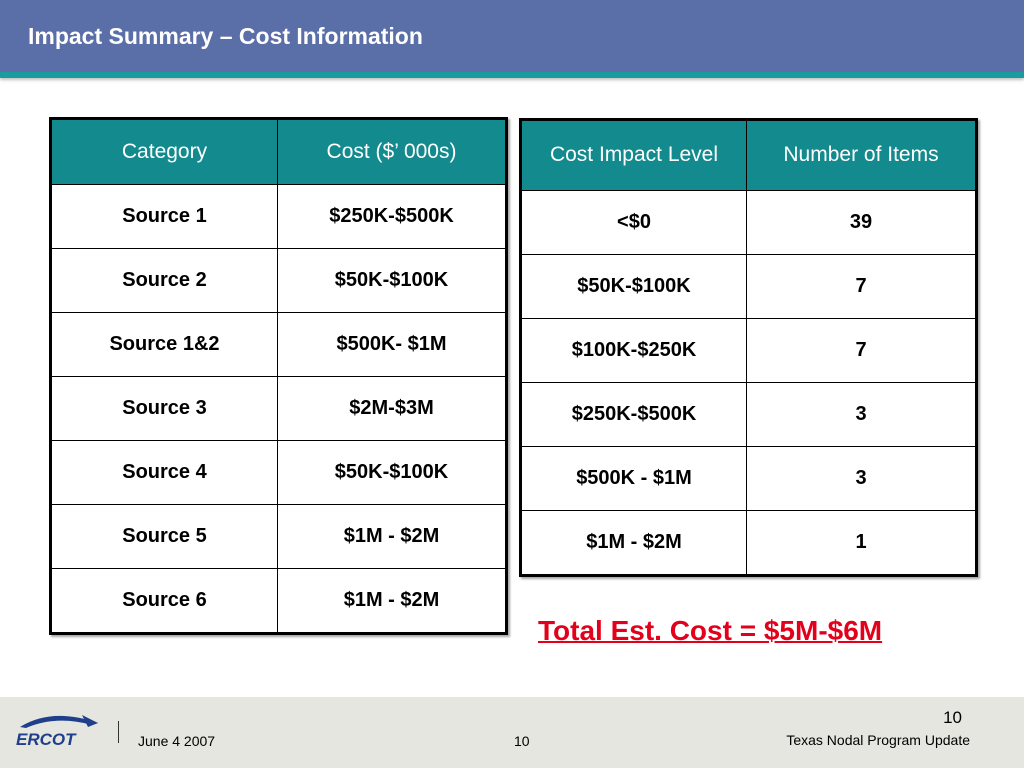 Image resolution: width=1024 pixels, height=768 pixels. What do you see at coordinates (861, 155) in the screenshot?
I see `column-header: Number of Items` at bounding box center [861, 155].